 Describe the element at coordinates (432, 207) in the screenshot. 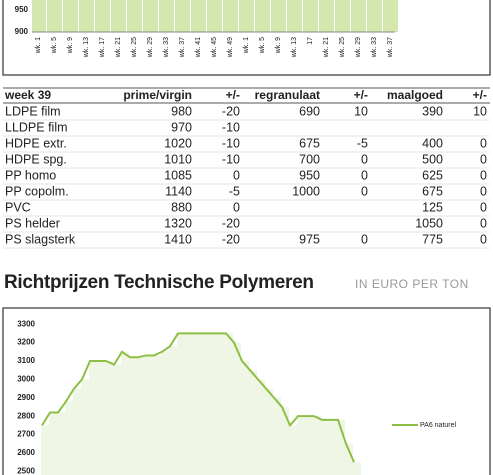

I see `table-cell: 125` at that location.